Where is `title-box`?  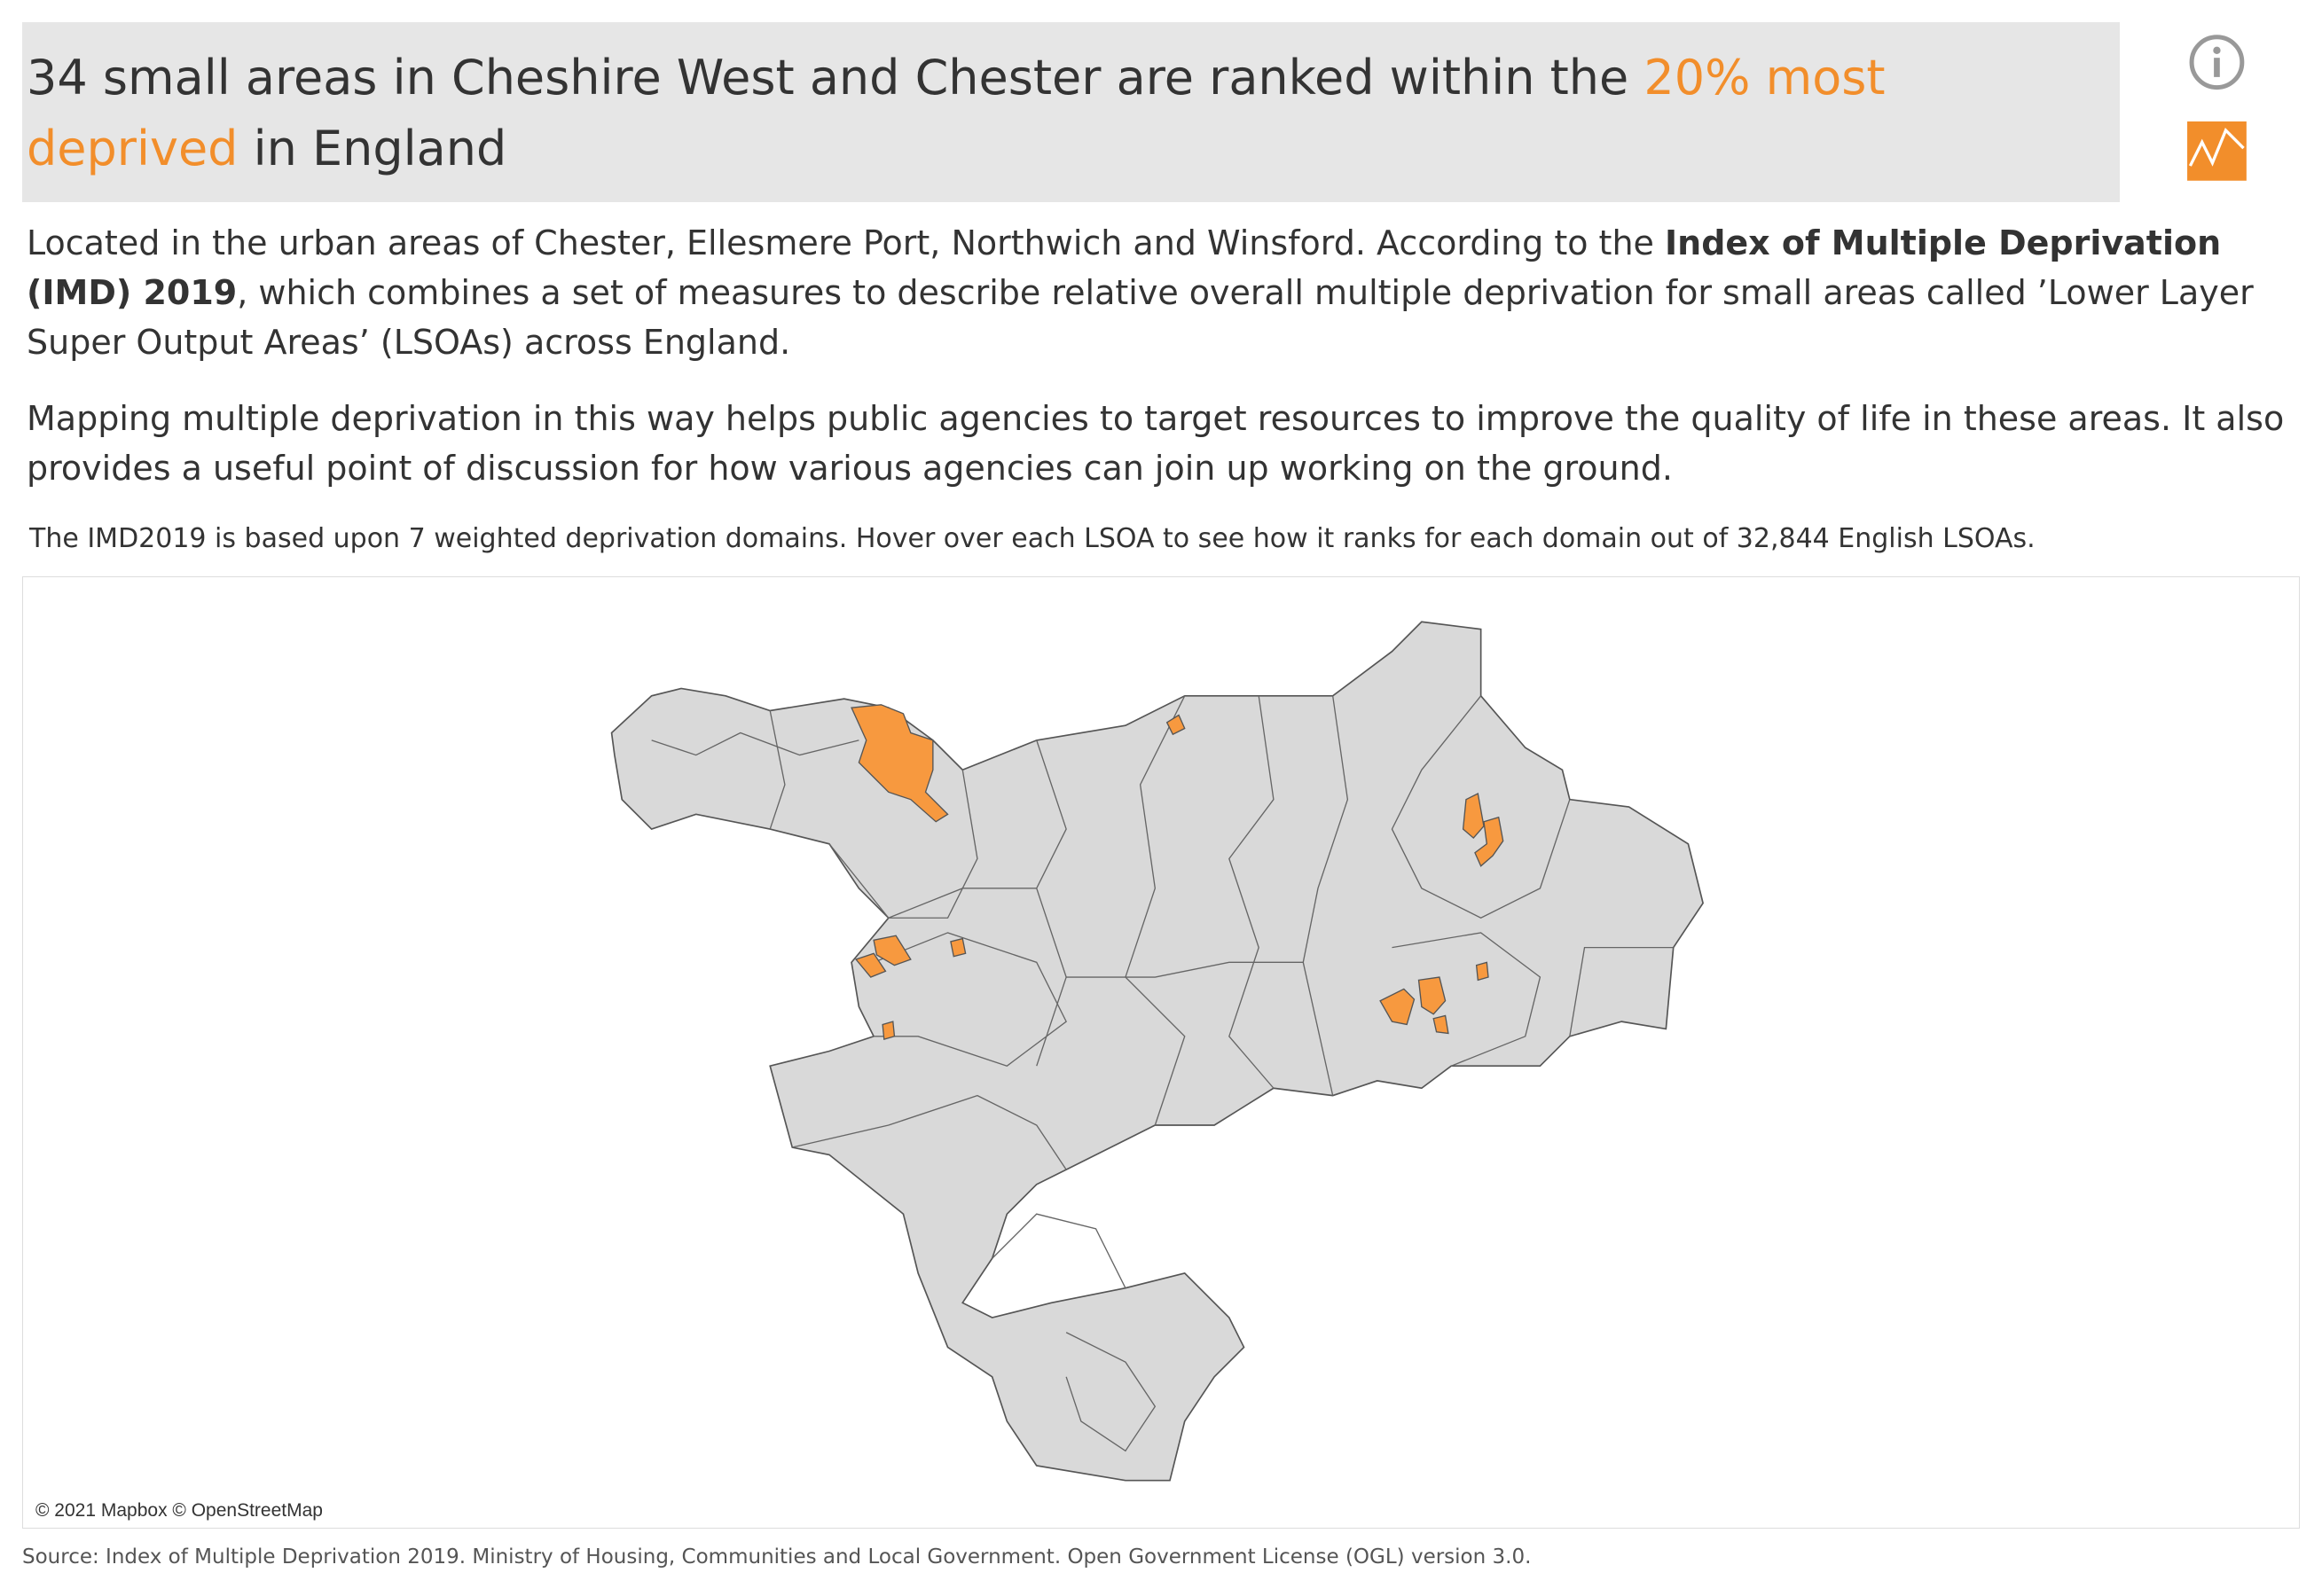
title-box is located at coordinates (1071, 112).